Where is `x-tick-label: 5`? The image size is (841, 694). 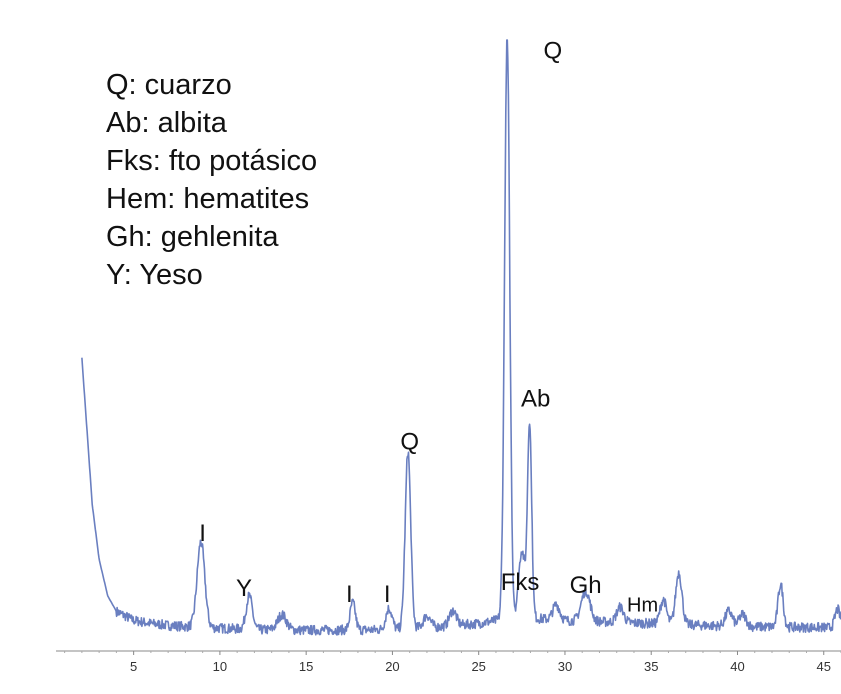 x-tick-label: 5 is located at coordinates (133, 666).